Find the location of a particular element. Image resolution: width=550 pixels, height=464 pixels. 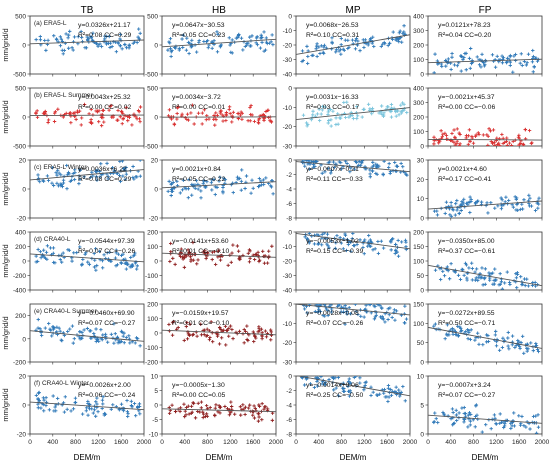

x-tick-label: 1600 is located at coordinates (253, 442).